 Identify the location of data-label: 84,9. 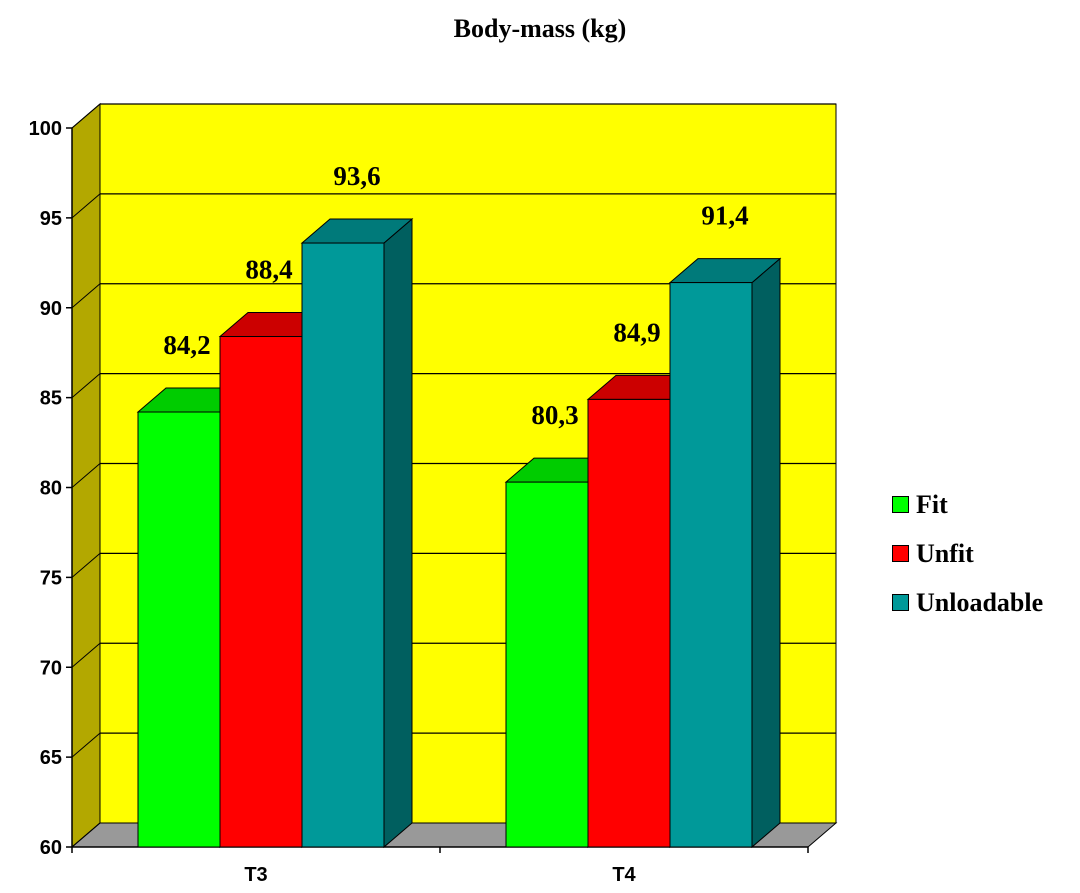
(636, 332).